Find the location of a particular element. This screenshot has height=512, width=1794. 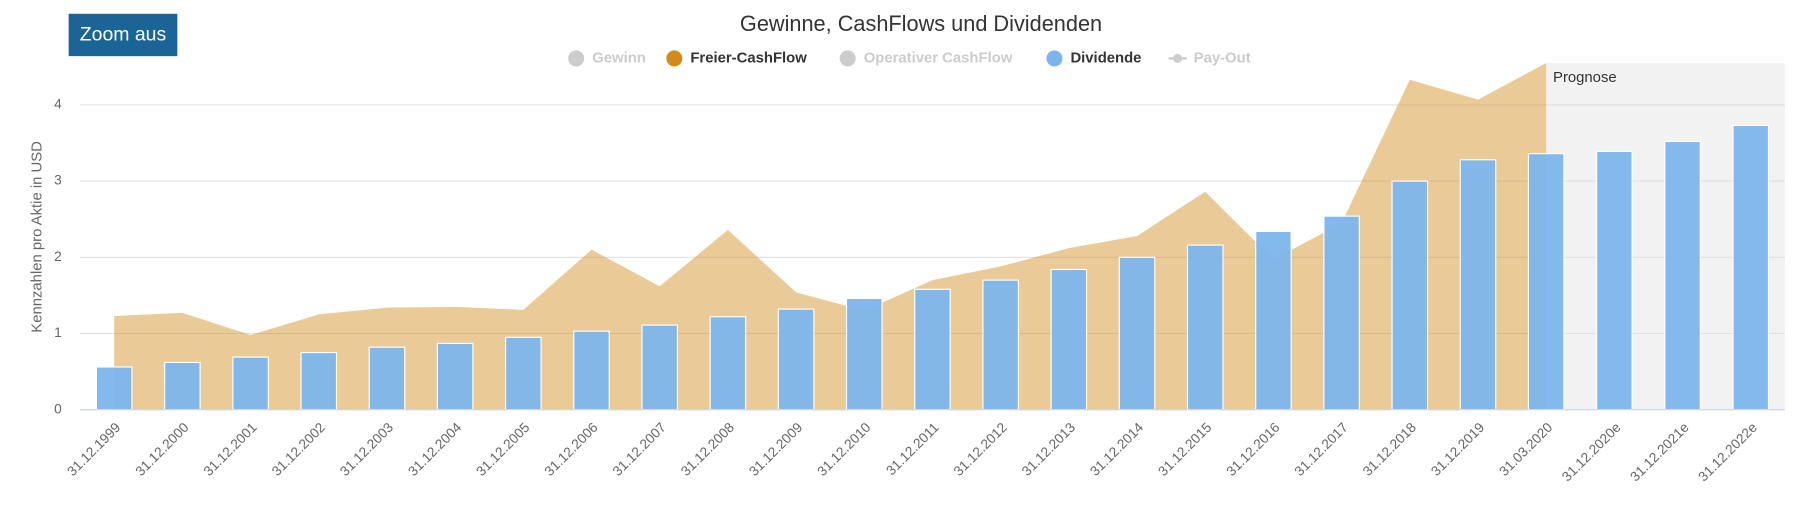

x-tick-label: 31.12.2017 is located at coordinates (1321, 449).